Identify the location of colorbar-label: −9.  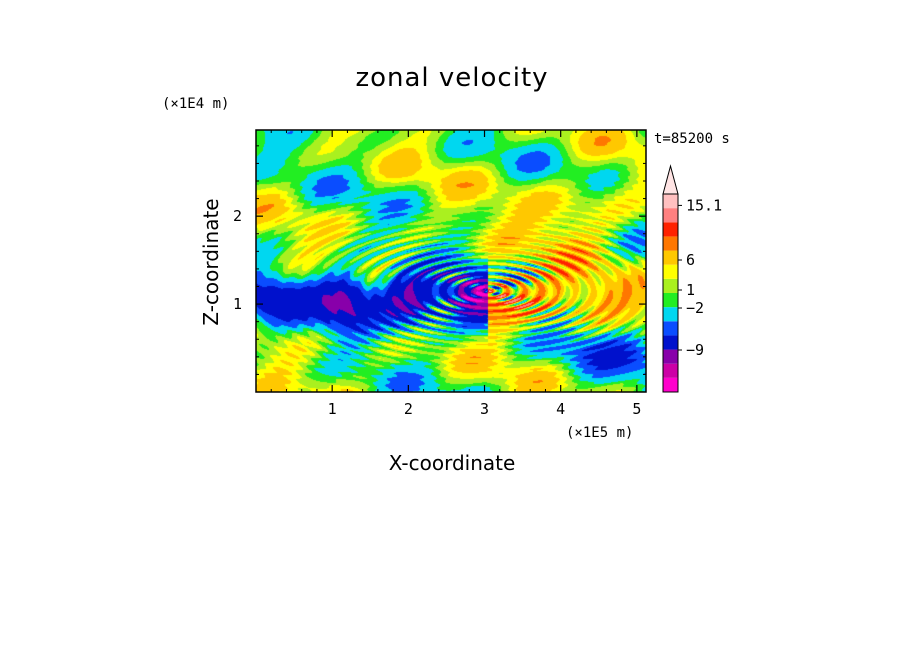
(695, 350).